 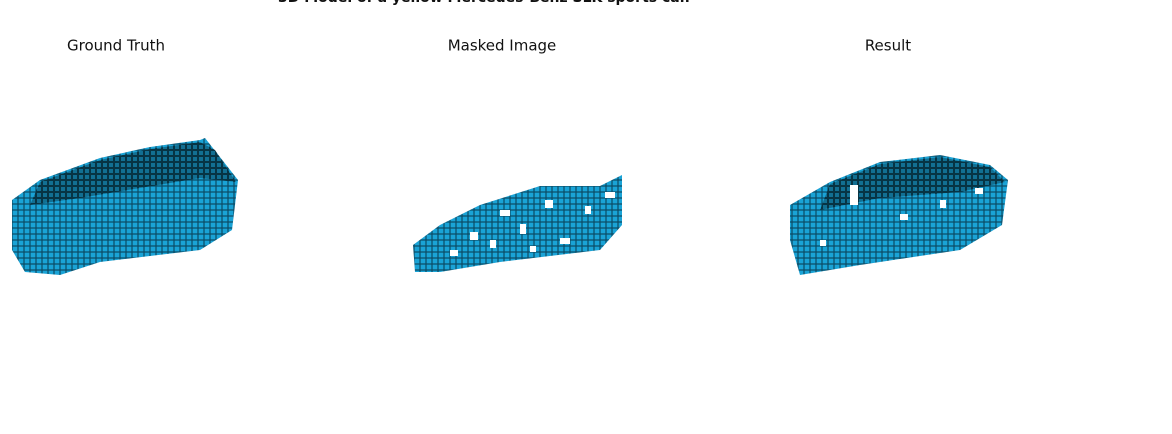 What do you see at coordinates (502, 46) in the screenshot?
I see `panel-title: Masked Image` at bounding box center [502, 46].